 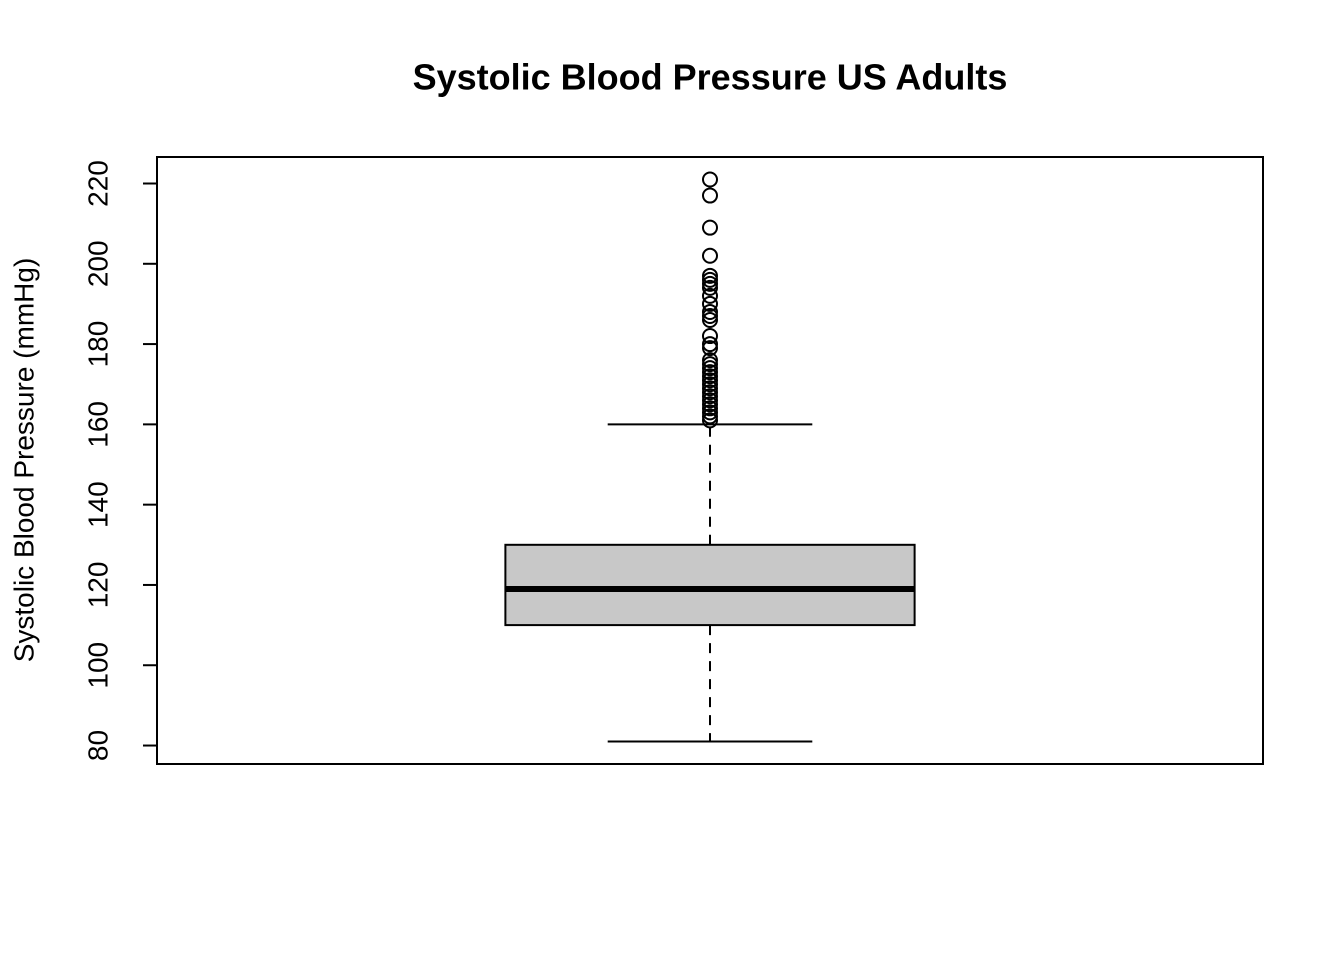 What do you see at coordinates (97, 344) in the screenshot?
I see `y-tick-label: 180` at bounding box center [97, 344].